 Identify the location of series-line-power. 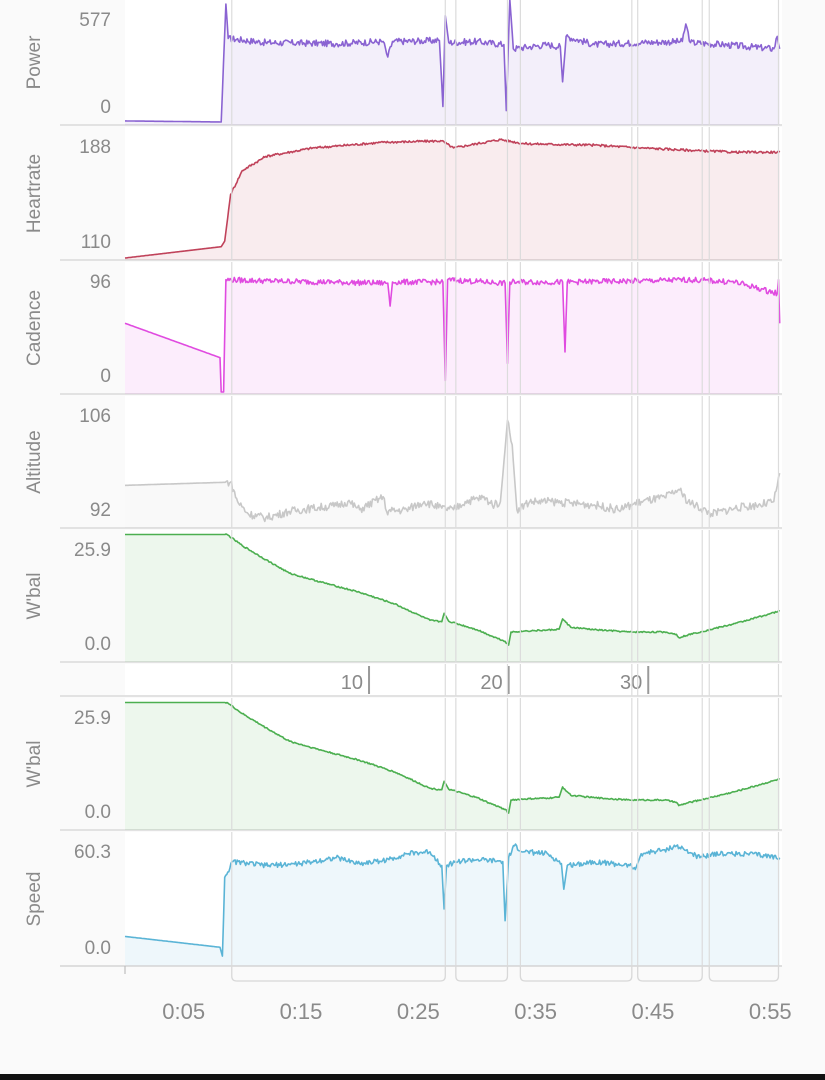
(453, 61).